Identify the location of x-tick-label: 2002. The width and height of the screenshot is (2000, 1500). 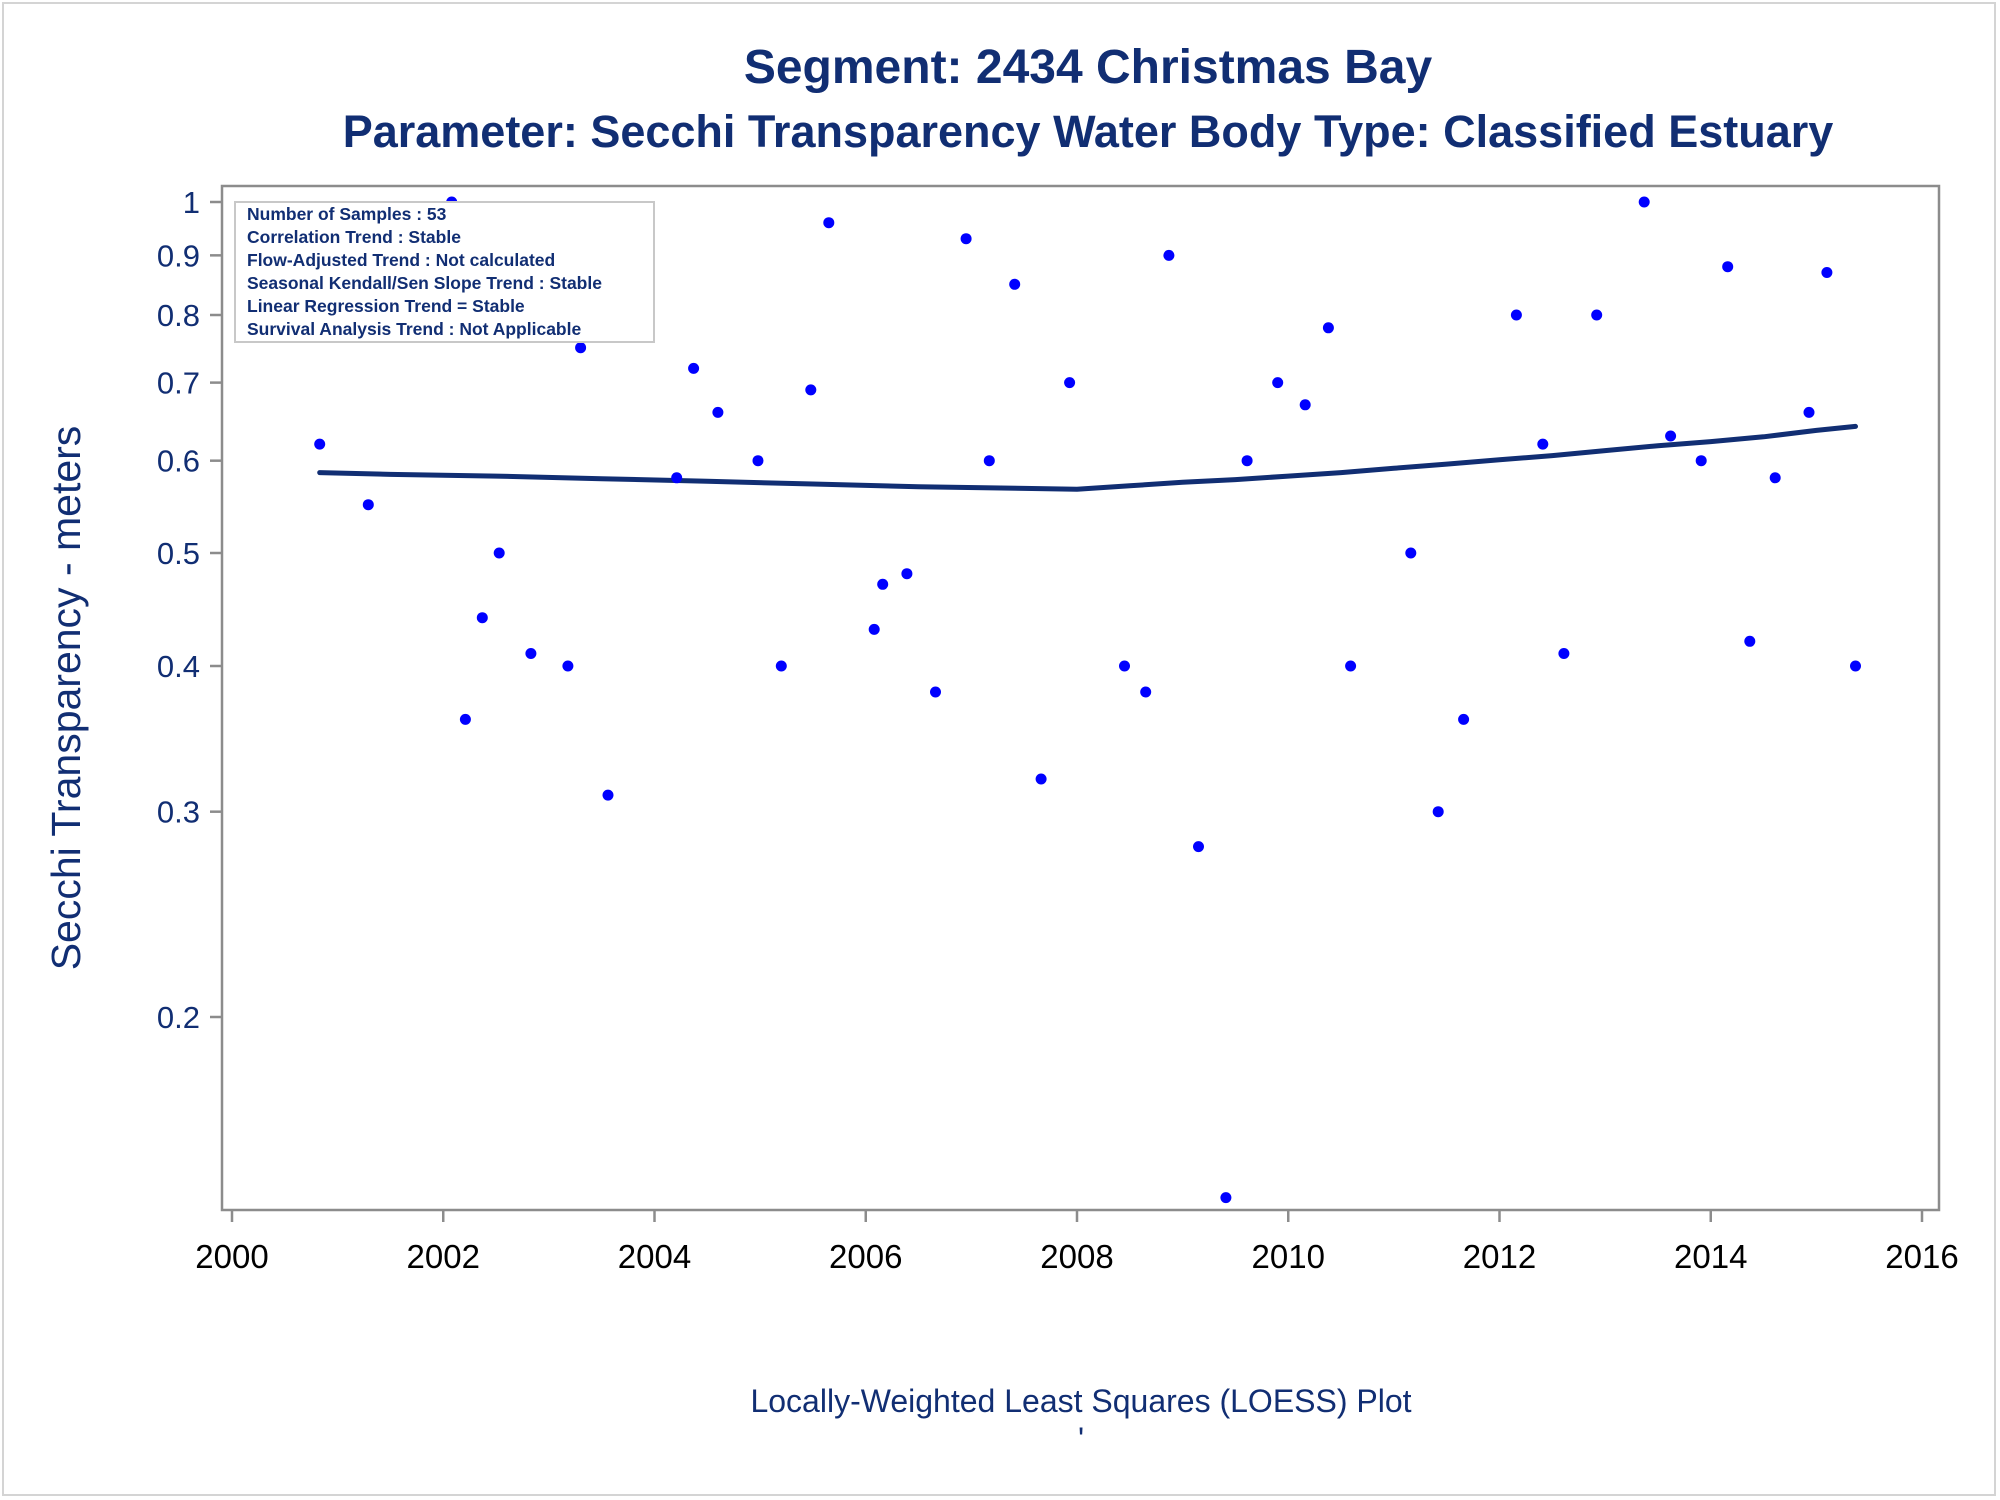
(443, 1256).